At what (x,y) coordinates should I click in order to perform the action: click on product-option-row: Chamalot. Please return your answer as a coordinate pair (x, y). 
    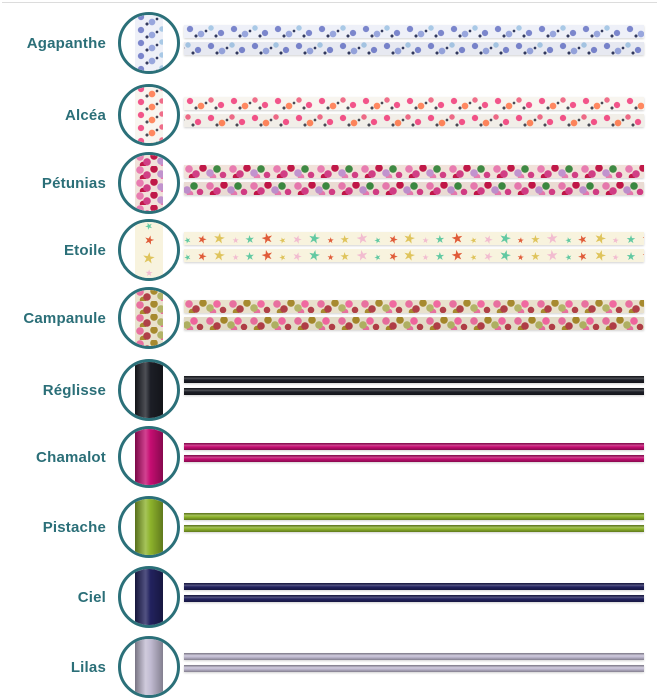
    Looking at the image, I should click on (328, 457).